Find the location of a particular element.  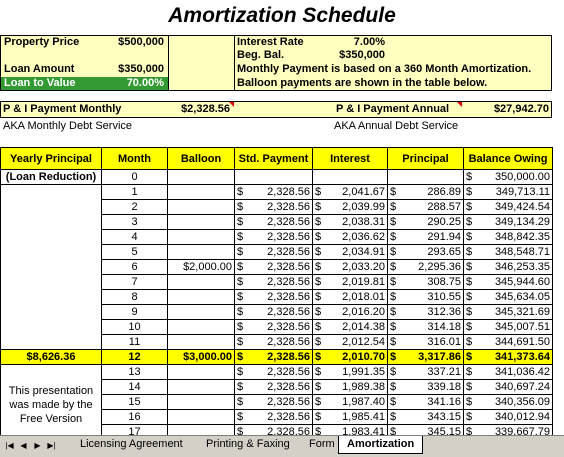

cell-m: 11 is located at coordinates (134, 342).